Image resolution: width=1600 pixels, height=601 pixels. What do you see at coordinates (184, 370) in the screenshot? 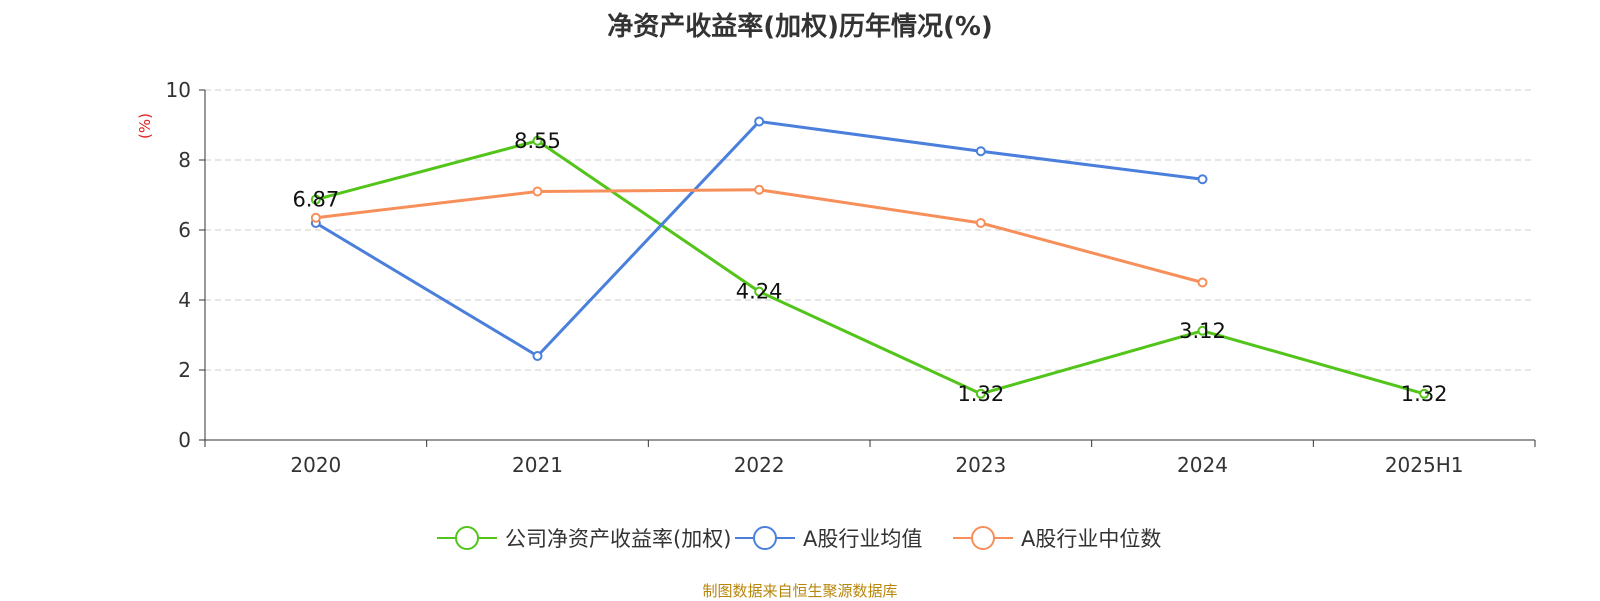
I see `y-tick-label: 2` at bounding box center [184, 370].